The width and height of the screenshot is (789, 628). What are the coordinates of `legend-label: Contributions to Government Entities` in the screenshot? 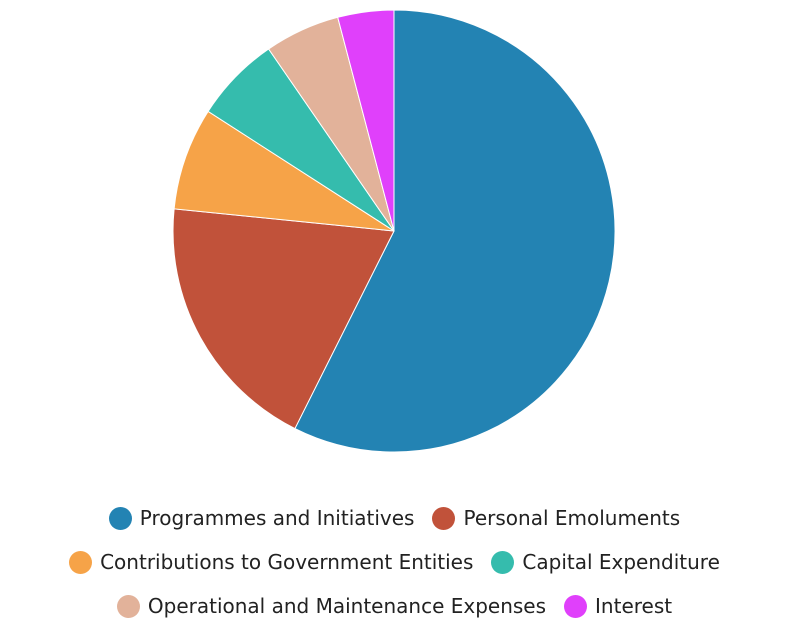 It's located at (287, 562).